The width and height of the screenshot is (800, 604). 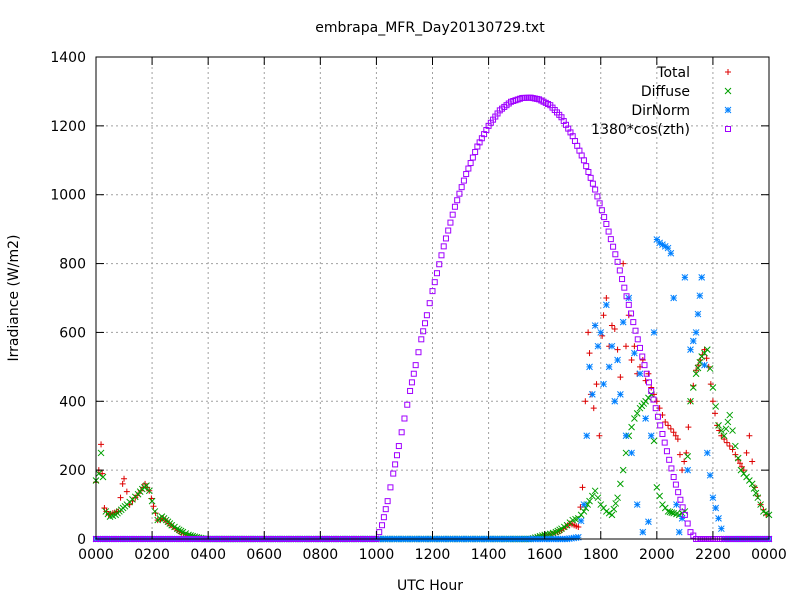 What do you see at coordinates (72, 402) in the screenshot?
I see `y-tick-label: 400` at bounding box center [72, 402].